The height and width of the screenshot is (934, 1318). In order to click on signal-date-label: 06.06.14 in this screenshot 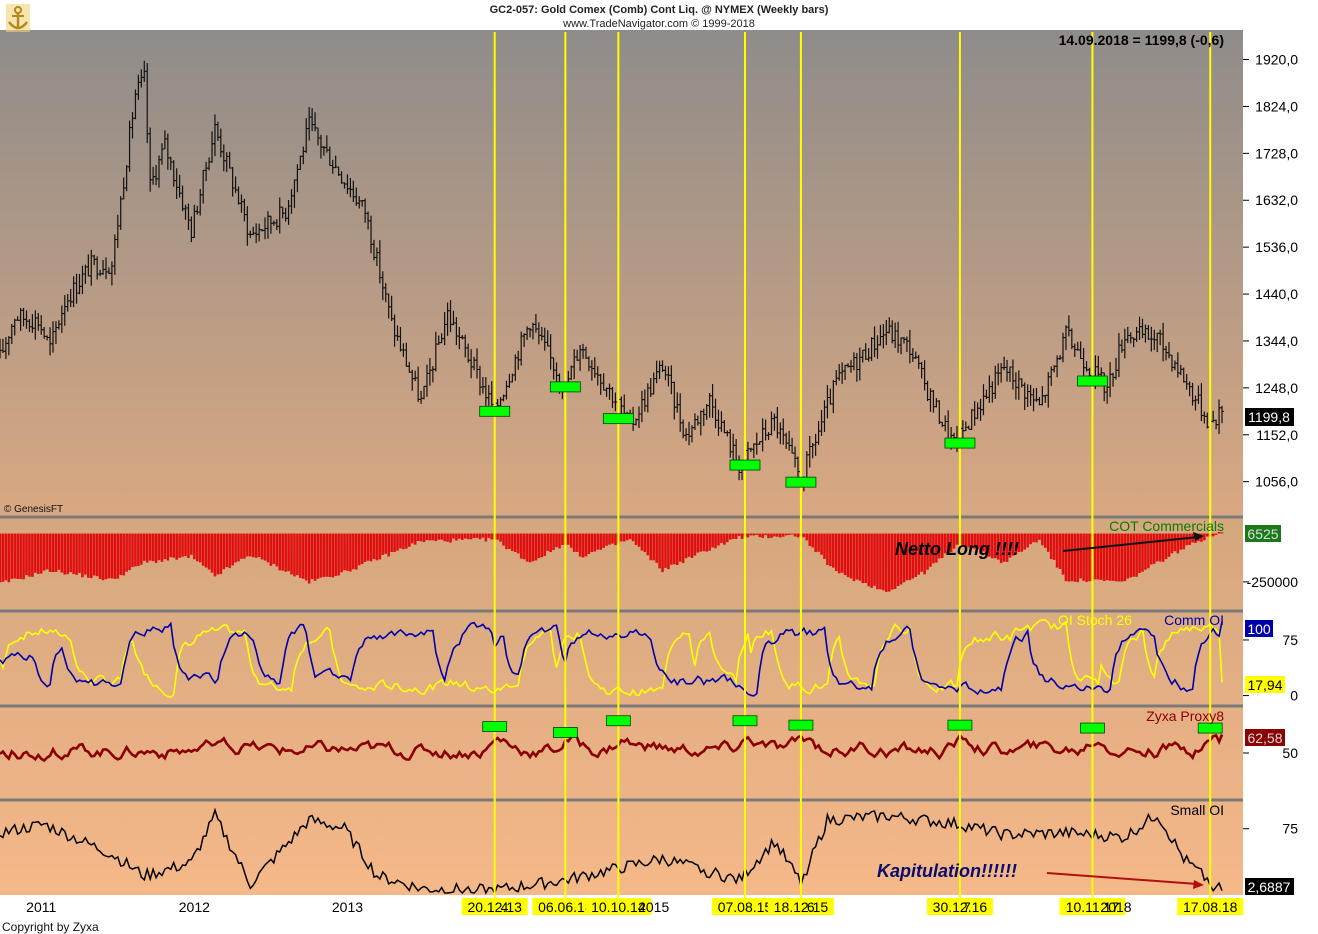, I will do `click(565, 907)`.